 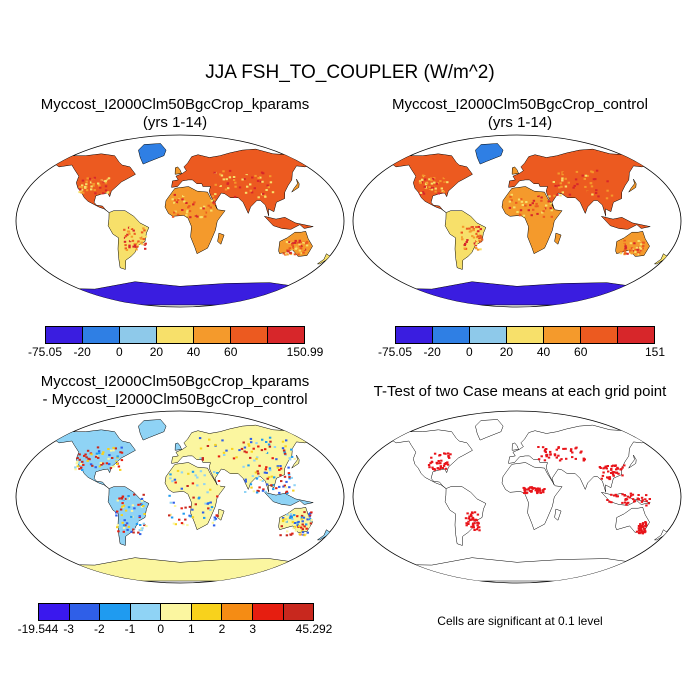 I want to click on colorbar-tick-label: 45.292, so click(x=314, y=629).